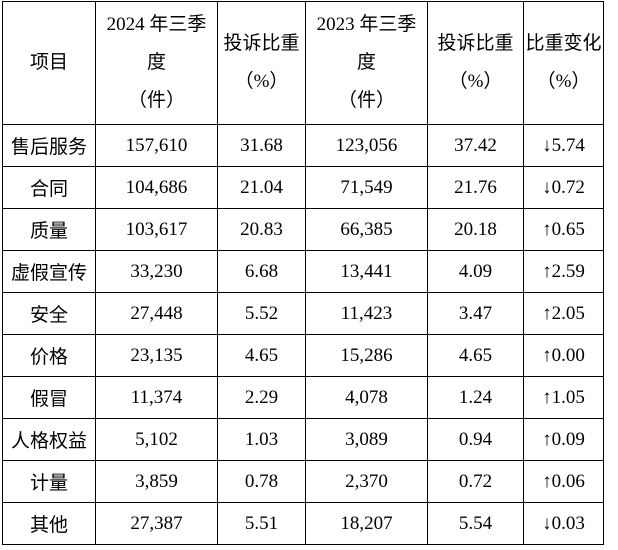 The image size is (618, 550). I want to click on table-cell: ↑0.65, so click(563, 229).